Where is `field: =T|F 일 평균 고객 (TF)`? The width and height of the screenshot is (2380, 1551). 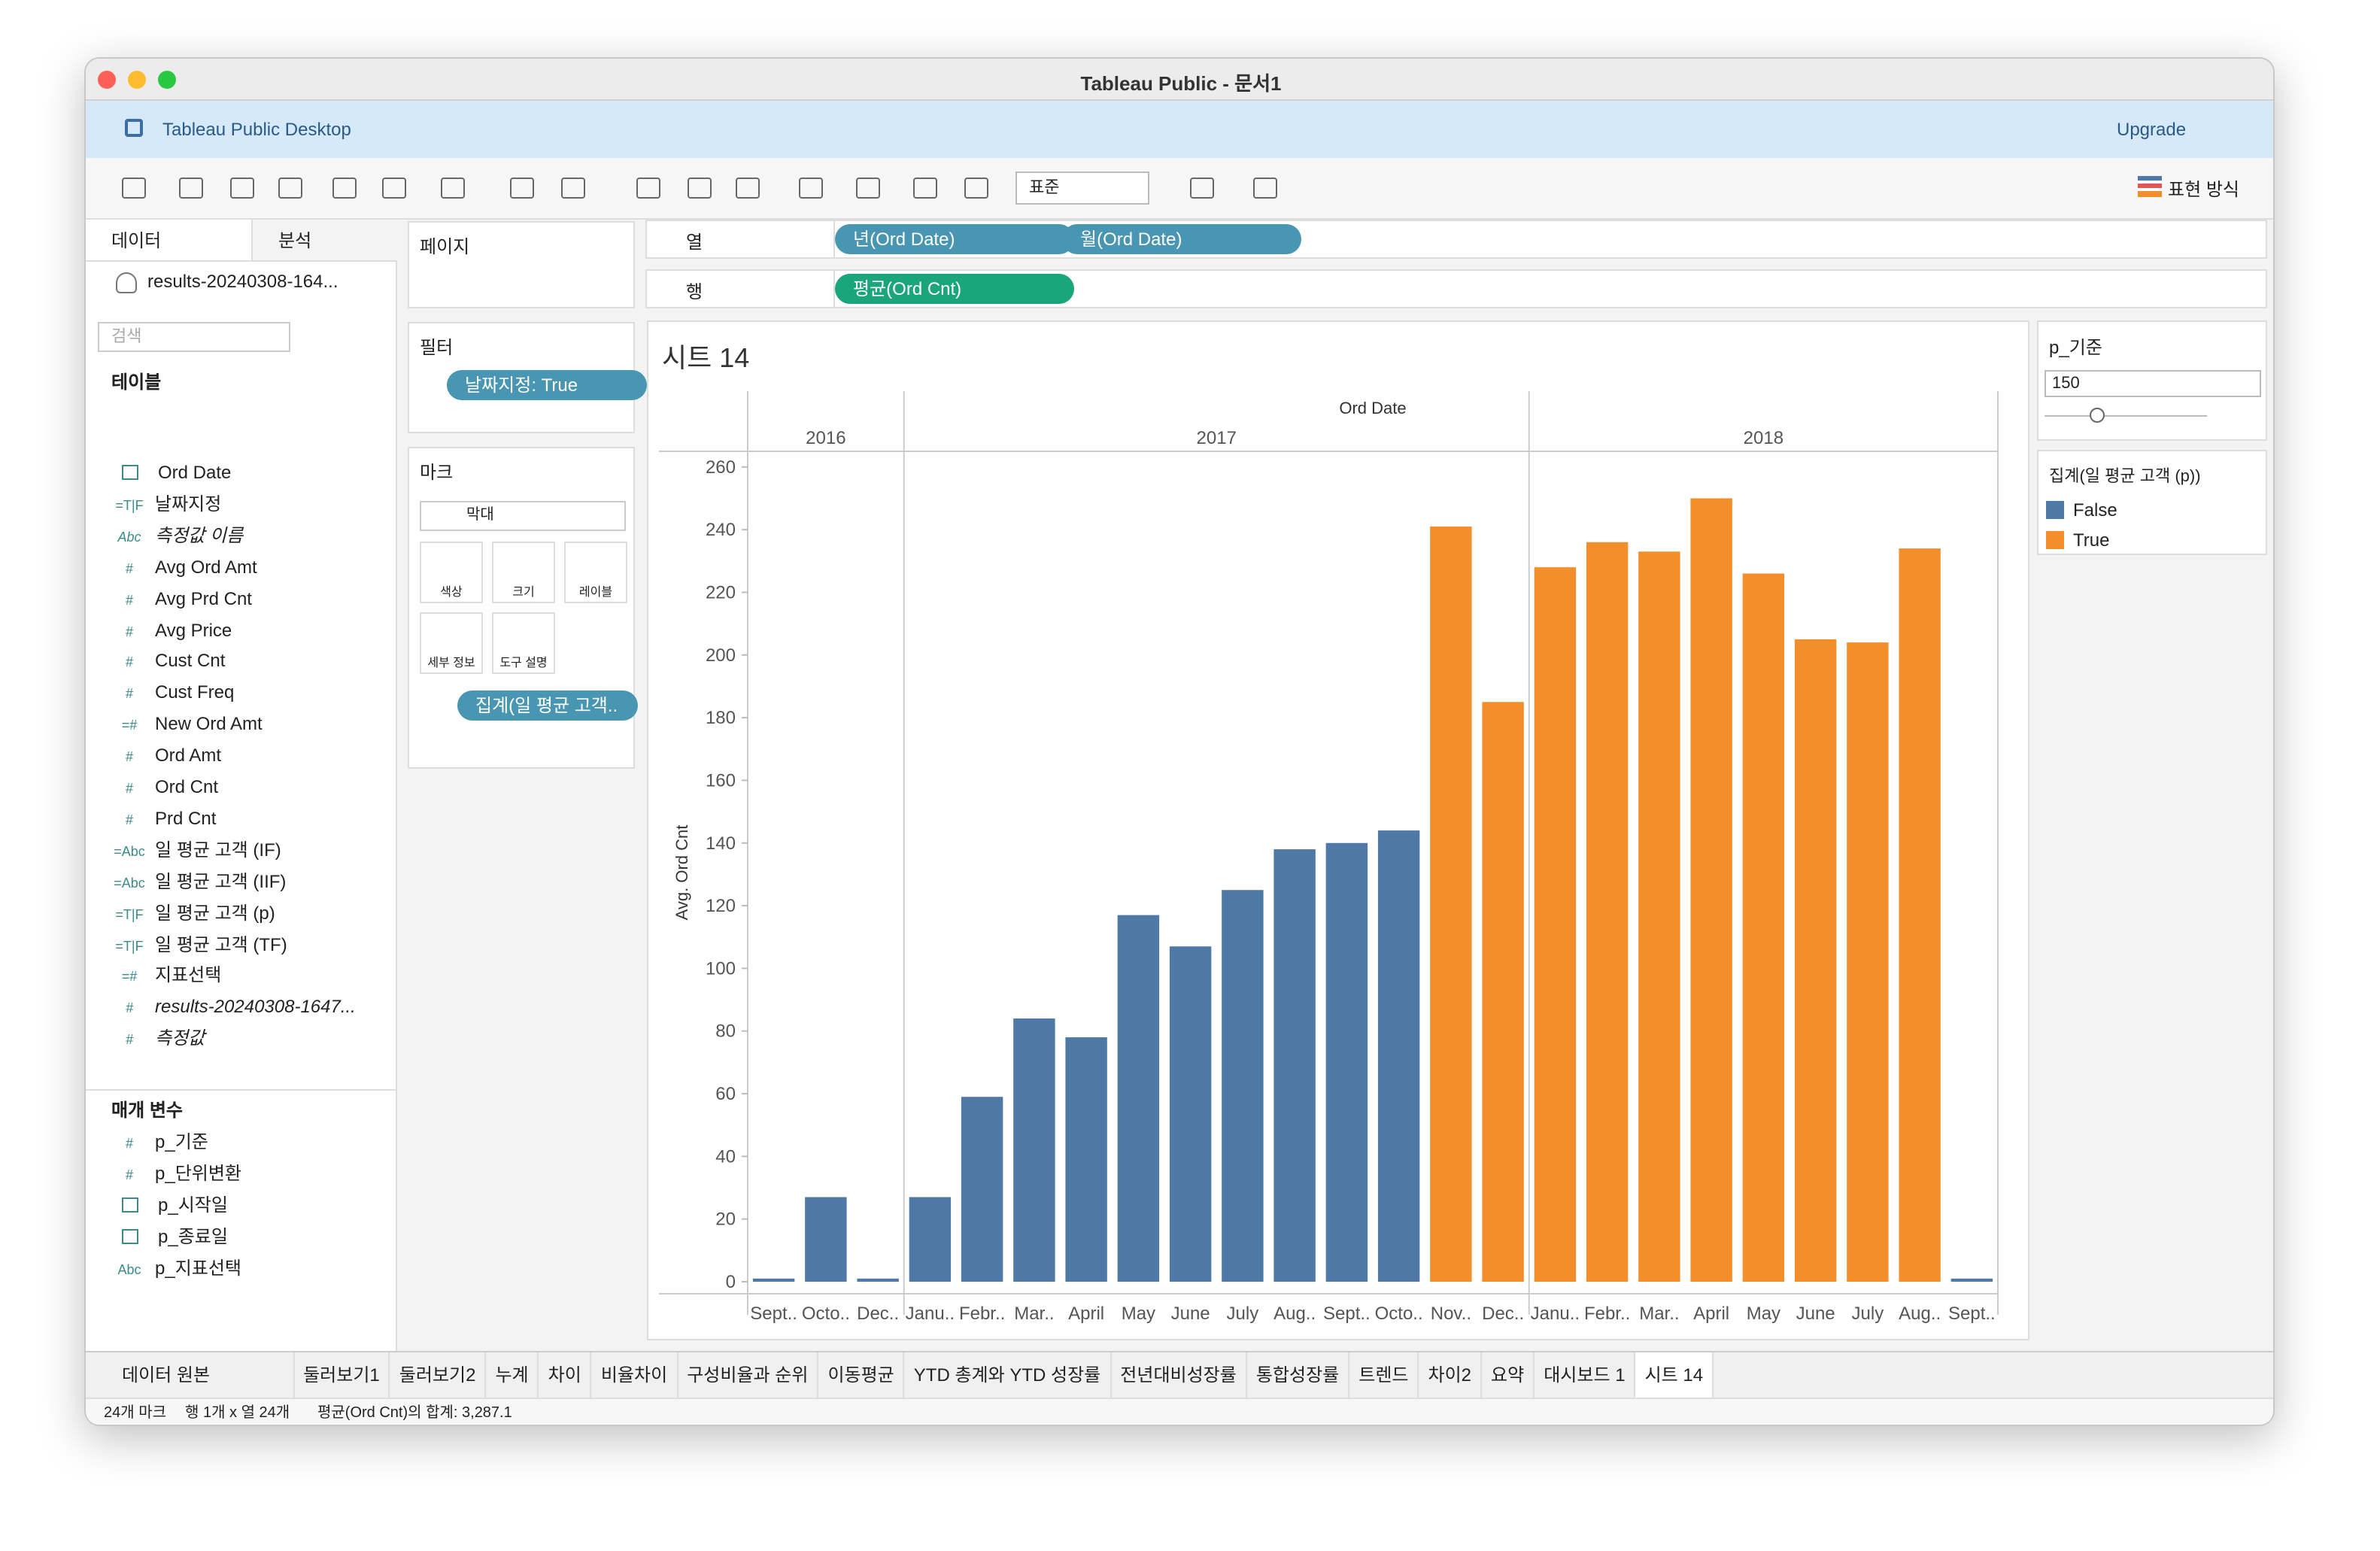 field: =T|F 일 평균 고객 (TF) is located at coordinates (186, 944).